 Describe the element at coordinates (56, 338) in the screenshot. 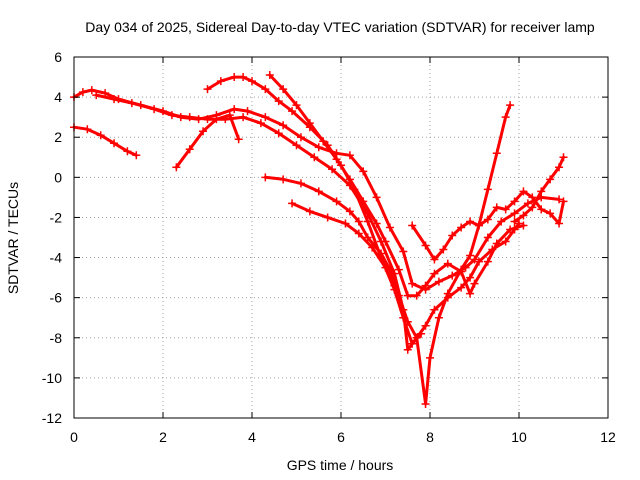

I see `y-tick-label: -8` at that location.